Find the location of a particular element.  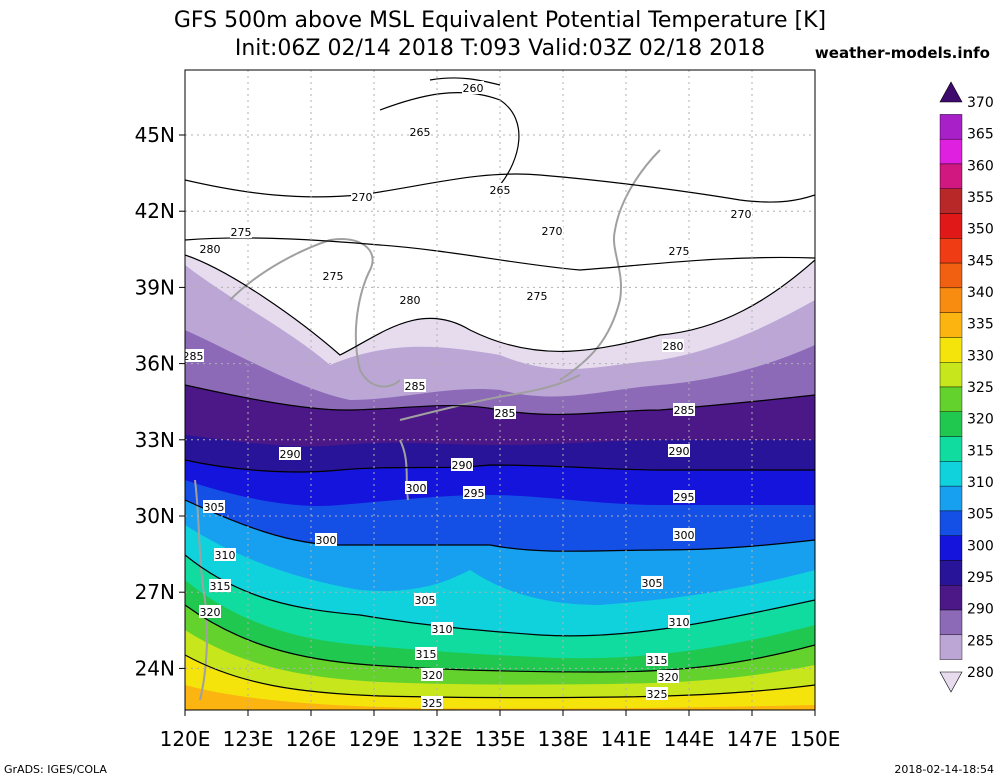

svg-text: 265 is located at coordinates (500, 190).